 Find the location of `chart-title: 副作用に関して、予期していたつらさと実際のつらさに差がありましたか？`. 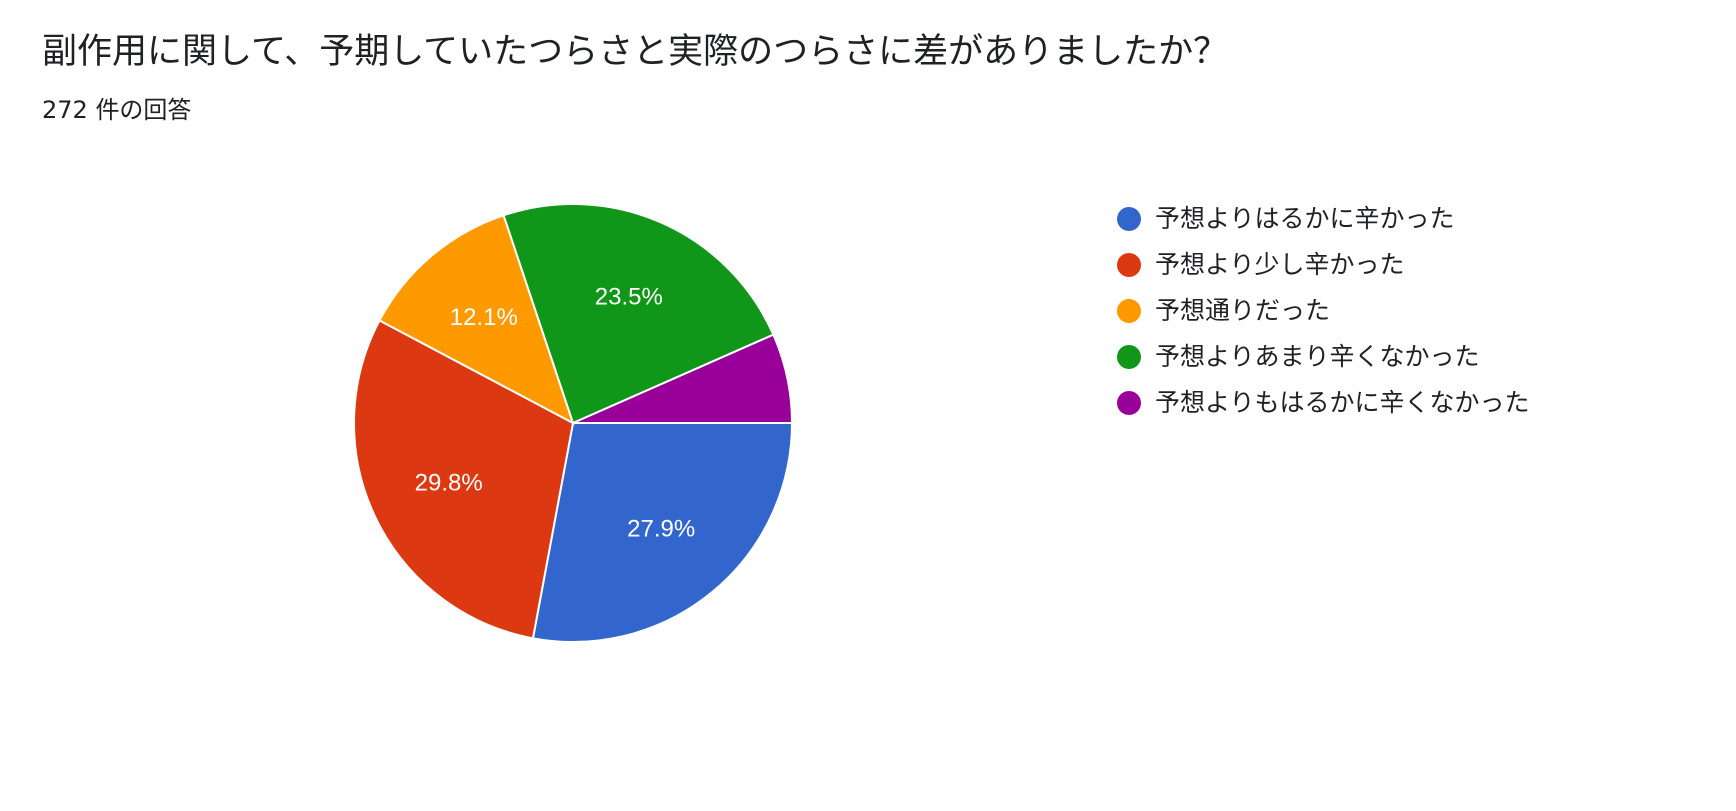

chart-title: 副作用に関して、予期していたつらさと実際のつらさに差がありましたか？ is located at coordinates (635, 52).